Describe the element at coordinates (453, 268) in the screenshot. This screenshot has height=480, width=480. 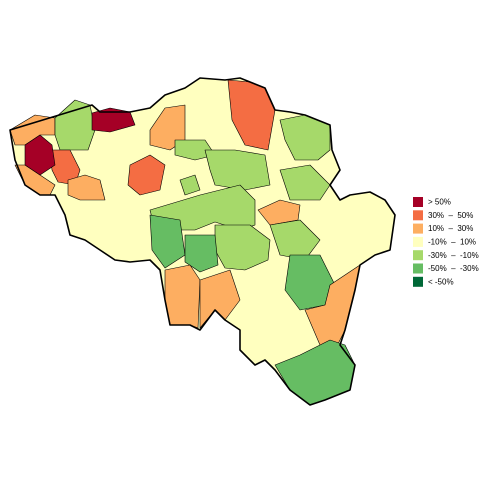
I see `legend-label: -50% – -30%` at that location.